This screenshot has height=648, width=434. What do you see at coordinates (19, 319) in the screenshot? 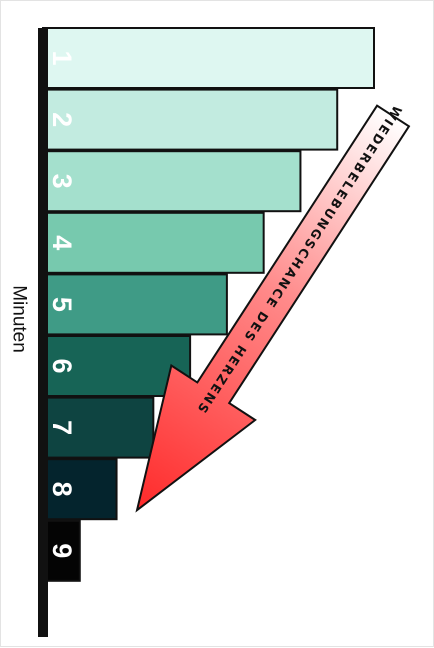
I see `axis-label: Minuten` at bounding box center [19, 319].